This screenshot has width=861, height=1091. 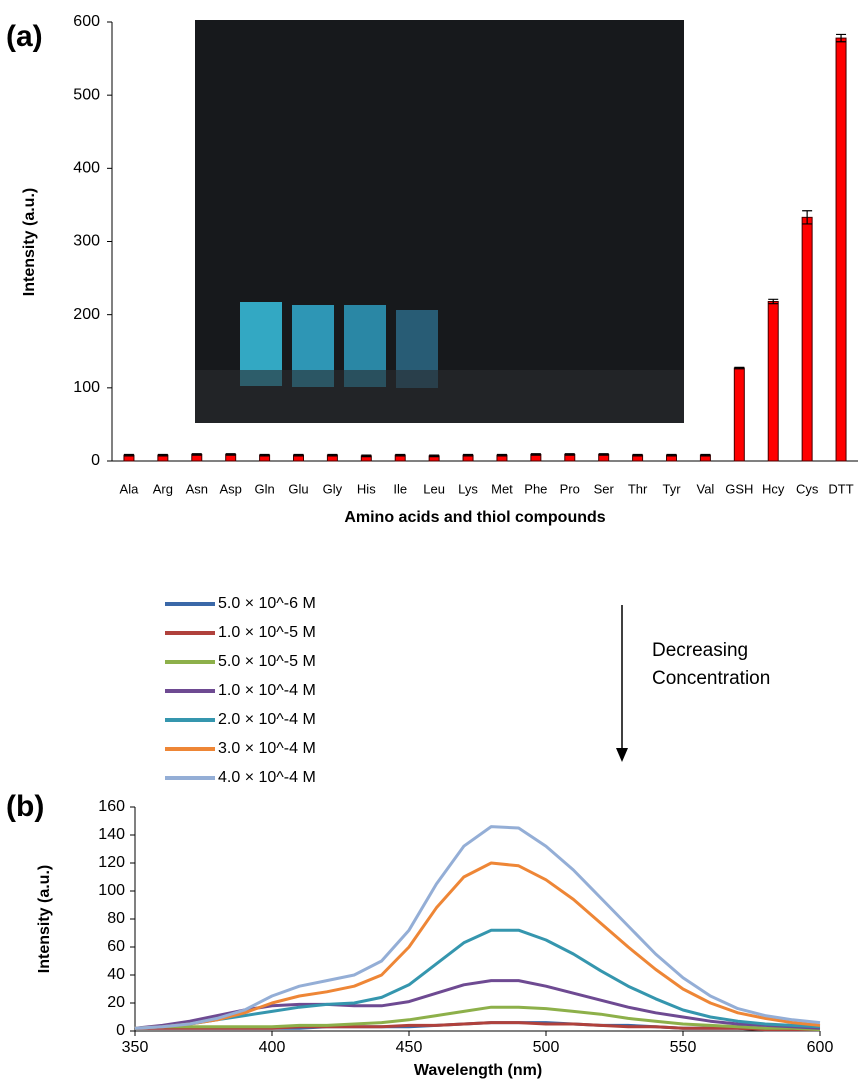 What do you see at coordinates (468, 488) in the screenshot?
I see `x-tick-label: Lys` at bounding box center [468, 488].